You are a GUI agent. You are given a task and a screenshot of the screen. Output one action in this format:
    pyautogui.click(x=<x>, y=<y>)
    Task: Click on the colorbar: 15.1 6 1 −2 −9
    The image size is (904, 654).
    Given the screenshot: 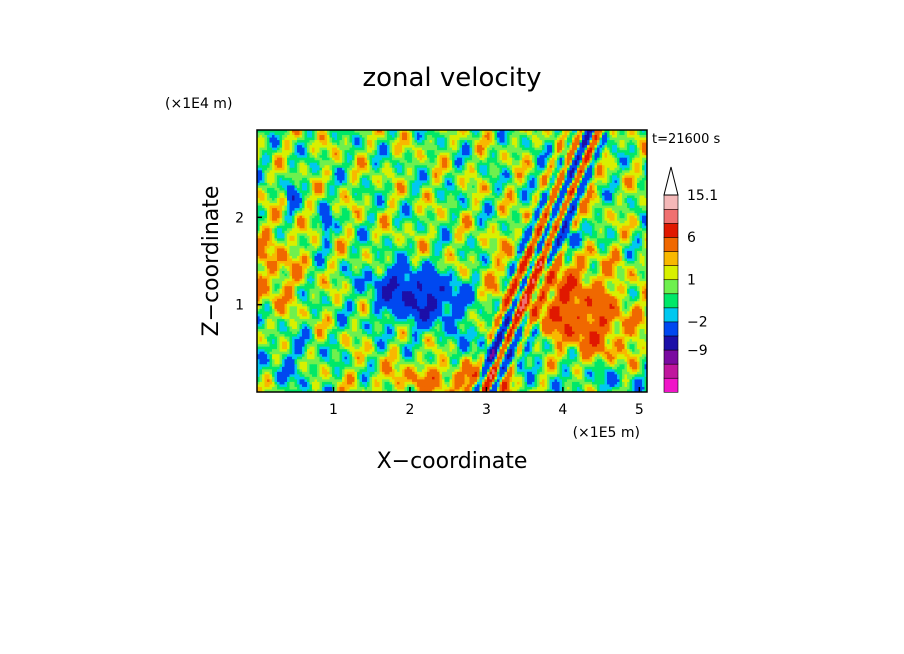 What is the action you would take?
    pyautogui.click(x=690, y=279)
    